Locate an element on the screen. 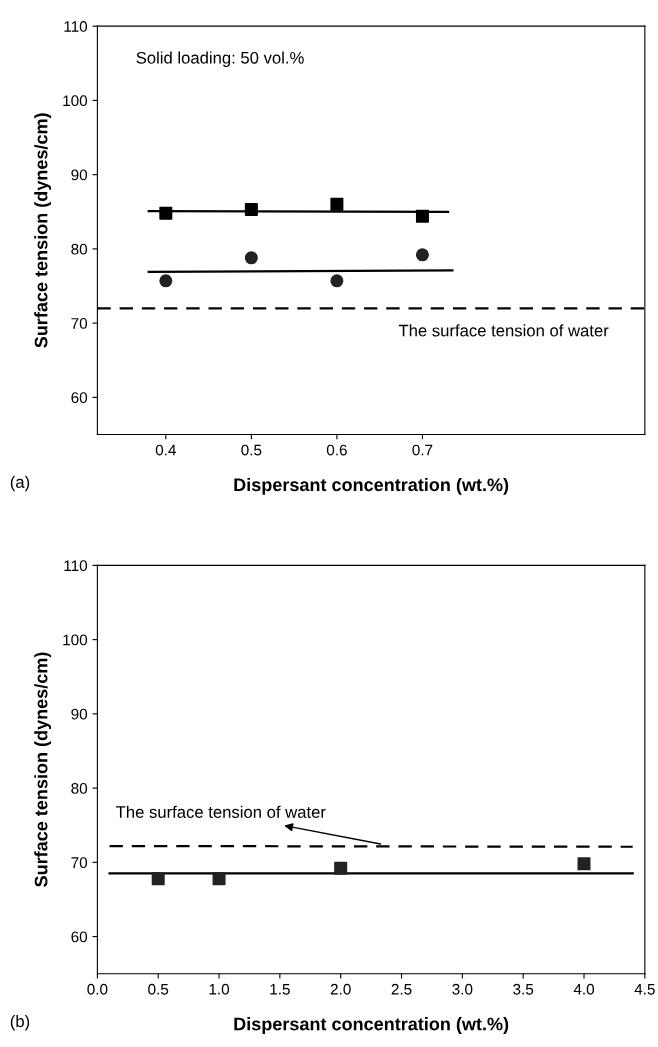 This screenshot has height=1047, width=658. x-tick-label: 1.5 is located at coordinates (280, 989).